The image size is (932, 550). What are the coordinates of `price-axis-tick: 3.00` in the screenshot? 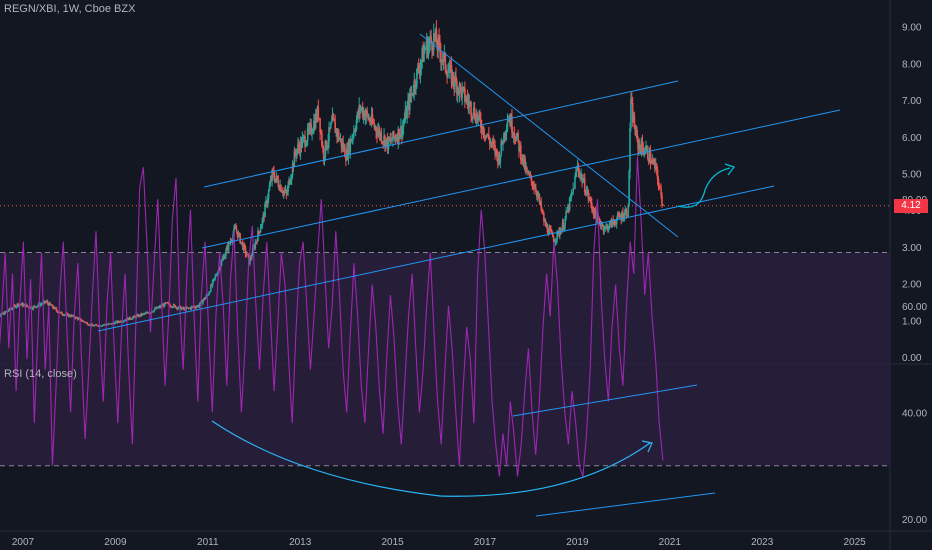 It's located at (912, 248).